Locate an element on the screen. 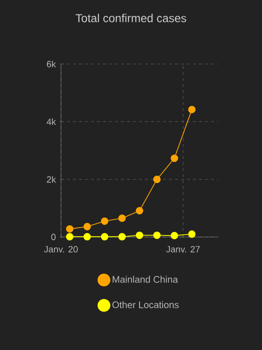 The width and height of the screenshot is (262, 350). legend-label: Other Locations is located at coordinates (145, 304).